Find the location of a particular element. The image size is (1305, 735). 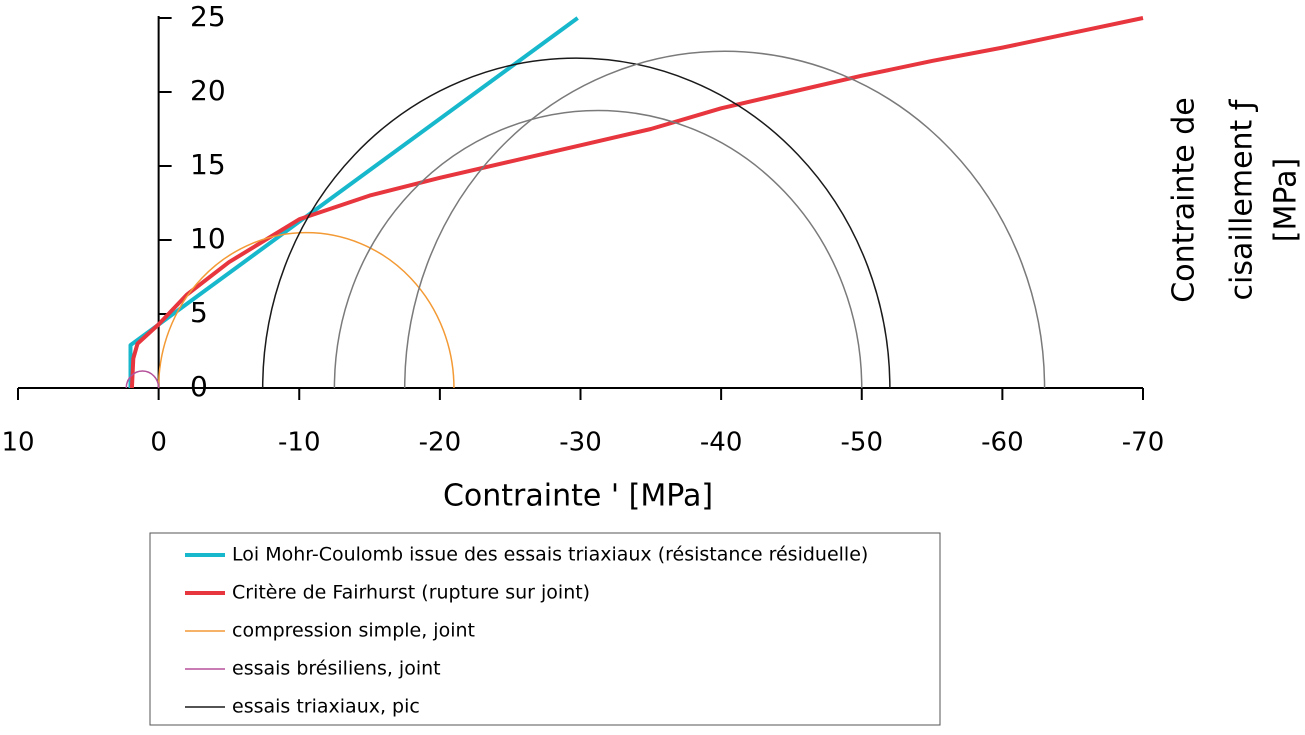

x-axis-title: Contrainte ' [MPa] is located at coordinates (578, 496).